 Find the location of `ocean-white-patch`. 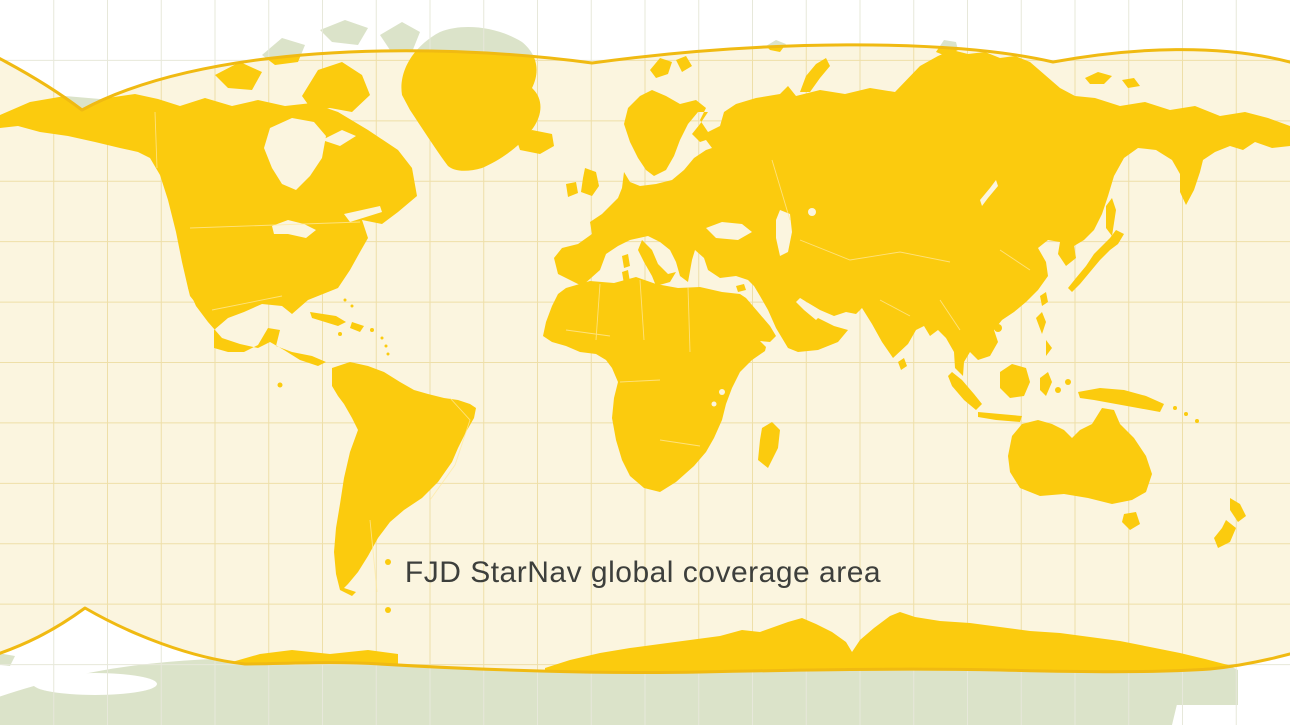

ocean-white-patch is located at coordinates (95, 684).